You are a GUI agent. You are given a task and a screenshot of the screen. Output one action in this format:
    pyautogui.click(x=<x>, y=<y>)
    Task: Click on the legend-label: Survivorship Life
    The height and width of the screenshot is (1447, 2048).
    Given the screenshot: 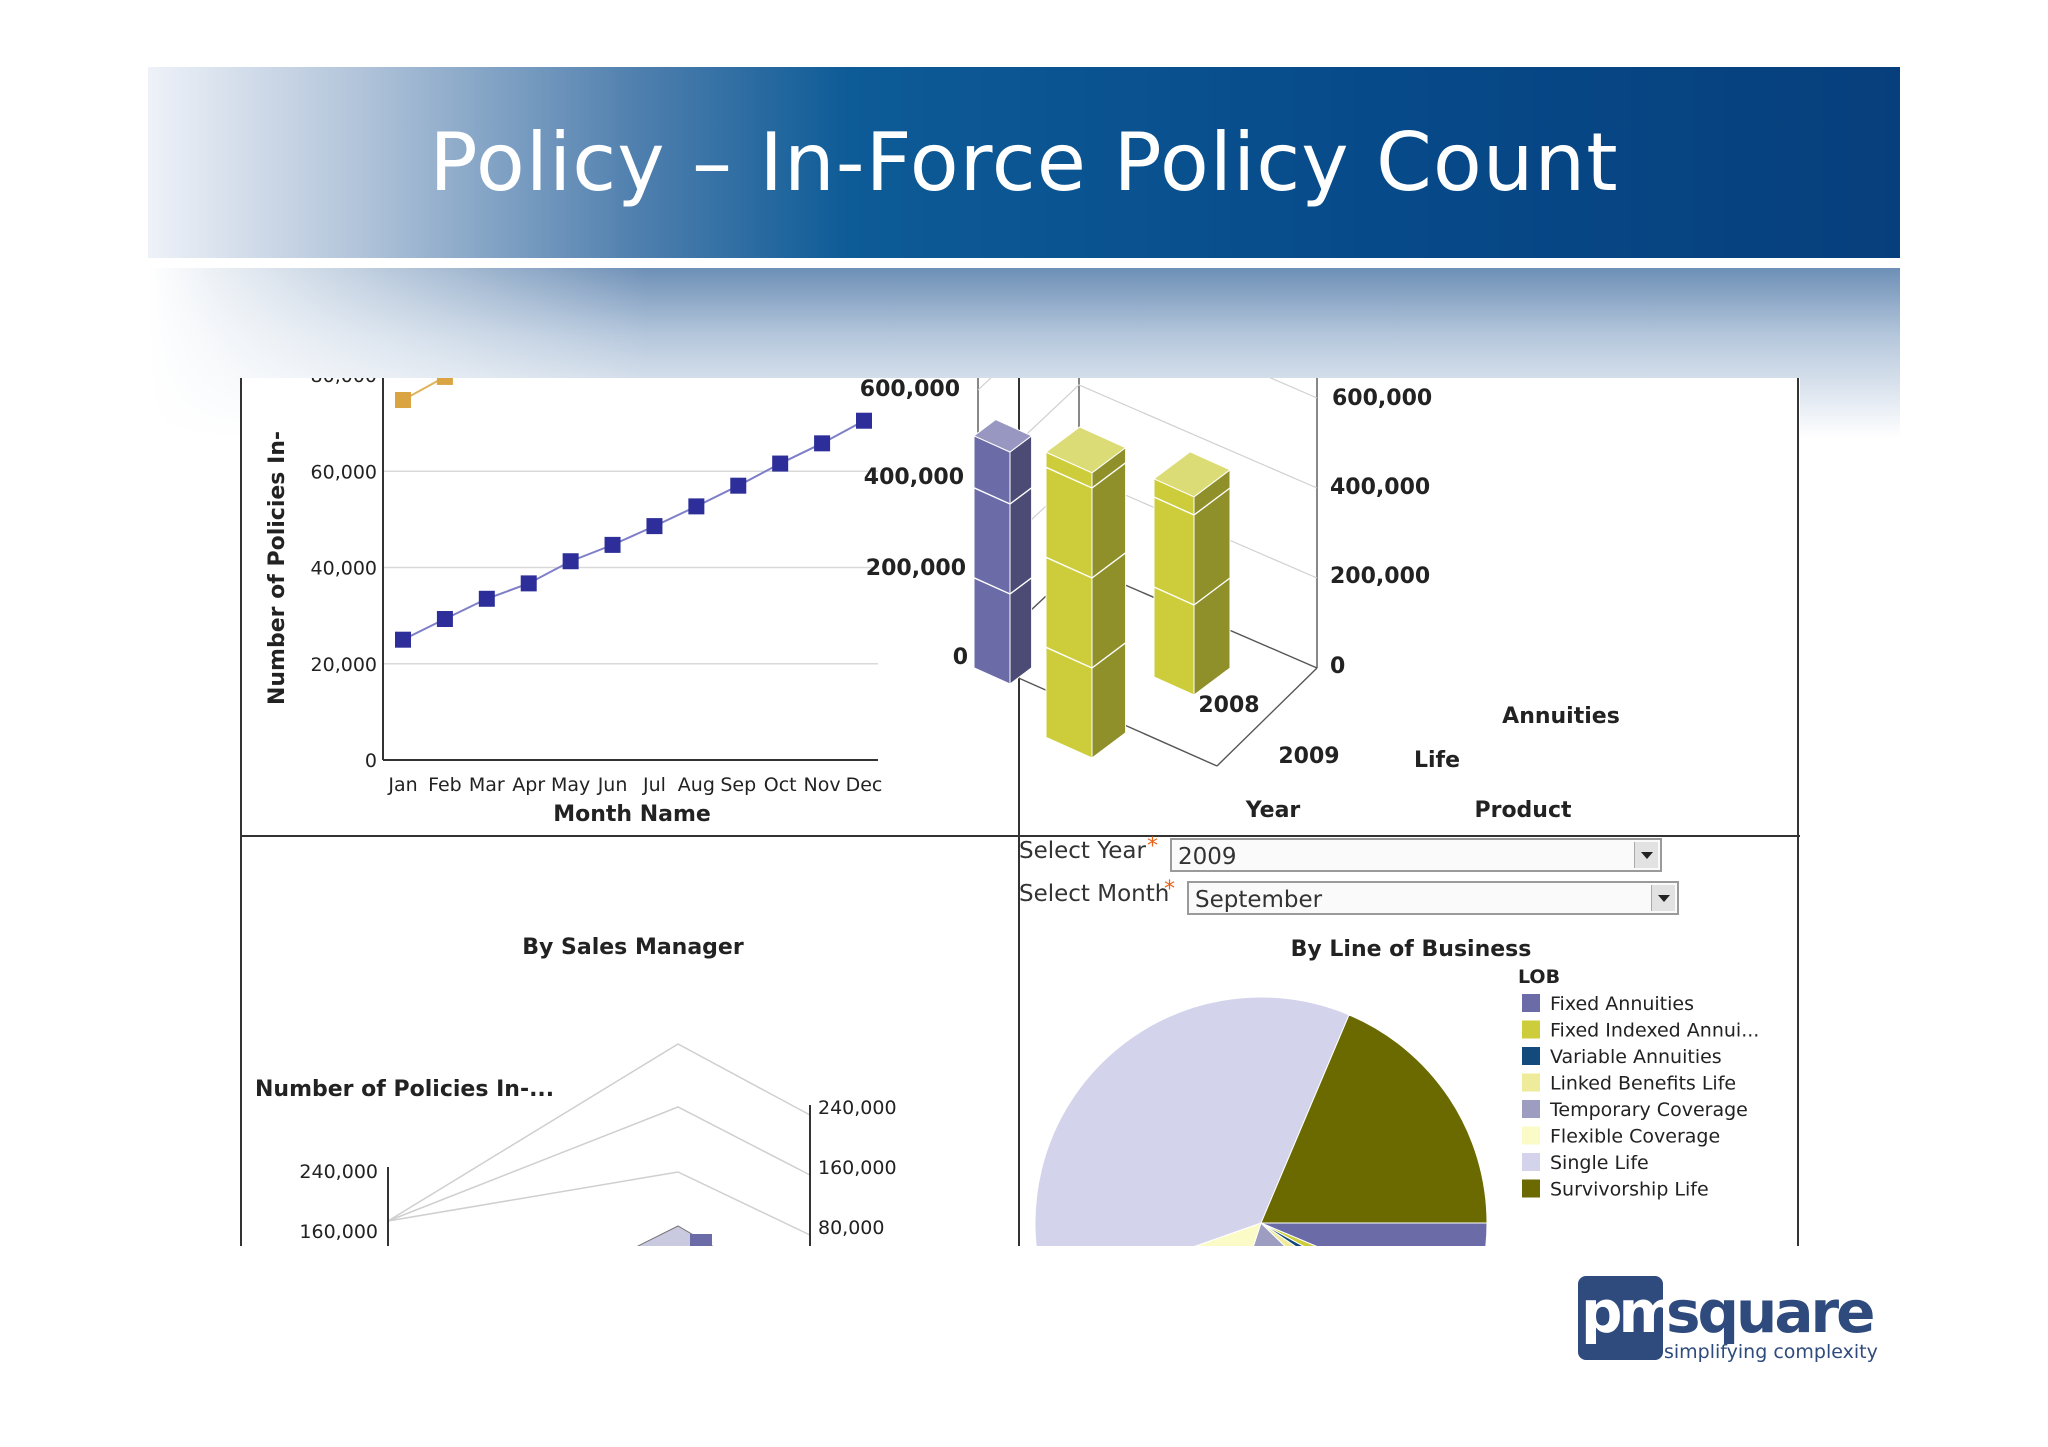 What is the action you would take?
    pyautogui.click(x=1629, y=1190)
    